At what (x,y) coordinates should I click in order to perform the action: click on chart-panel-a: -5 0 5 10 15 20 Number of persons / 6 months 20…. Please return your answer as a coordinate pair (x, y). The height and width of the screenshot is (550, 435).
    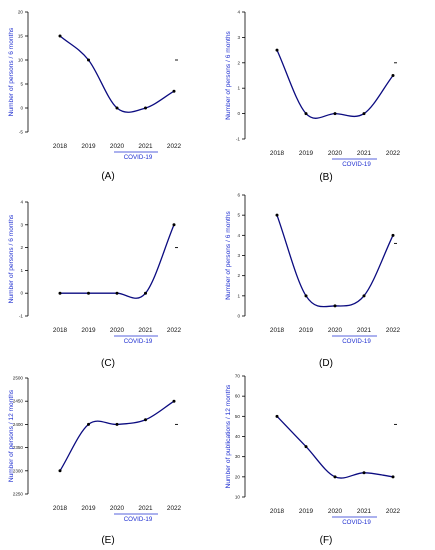
    Looking at the image, I should click on (95, 96).